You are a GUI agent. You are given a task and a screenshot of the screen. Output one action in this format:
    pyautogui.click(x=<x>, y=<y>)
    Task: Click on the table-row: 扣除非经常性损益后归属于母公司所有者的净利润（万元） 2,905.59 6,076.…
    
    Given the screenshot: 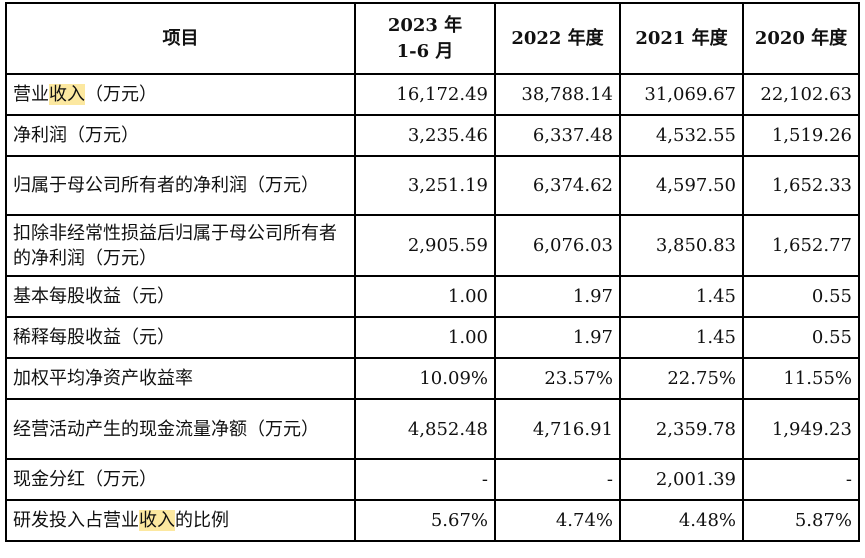 What is the action you would take?
    pyautogui.click(x=432, y=245)
    